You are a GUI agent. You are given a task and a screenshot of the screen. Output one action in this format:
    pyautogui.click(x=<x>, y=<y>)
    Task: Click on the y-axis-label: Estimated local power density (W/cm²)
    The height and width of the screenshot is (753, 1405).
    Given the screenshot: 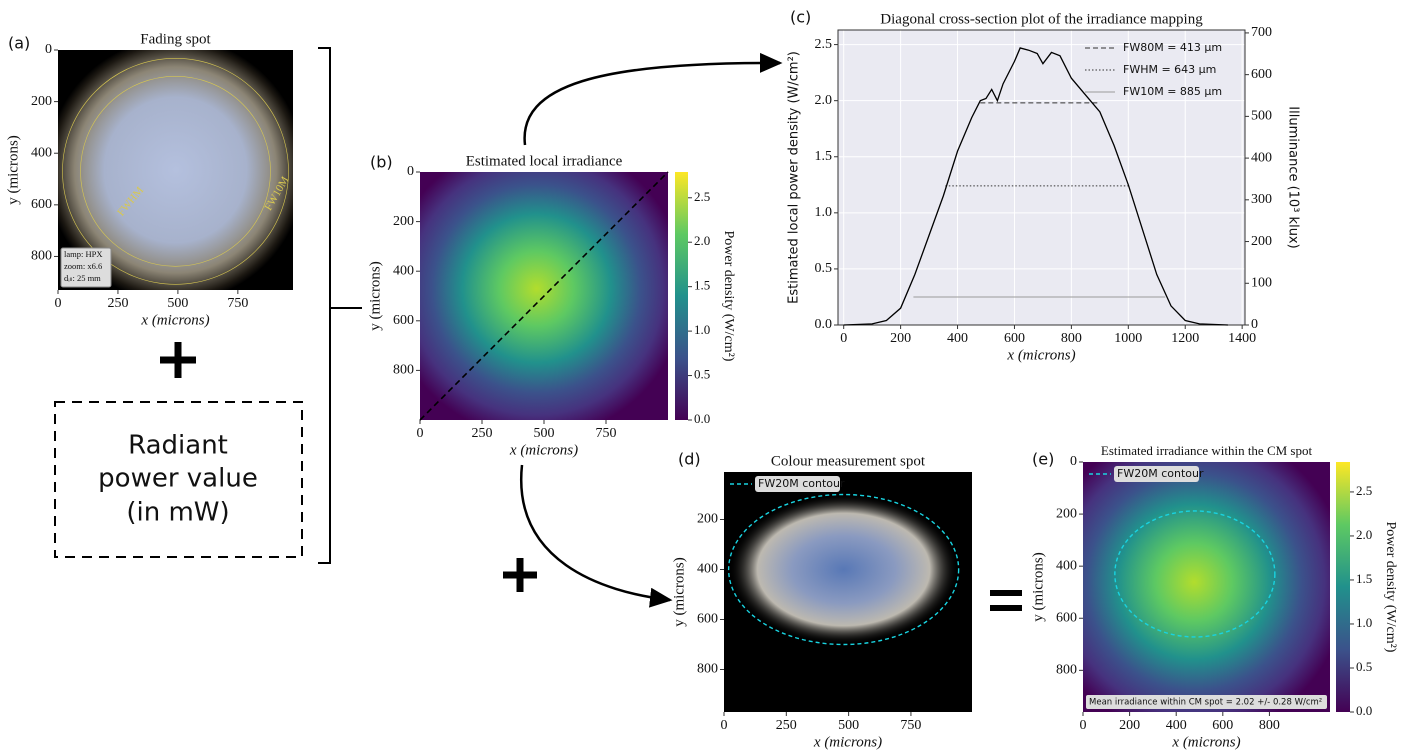 What is the action you would take?
    pyautogui.click(x=794, y=177)
    